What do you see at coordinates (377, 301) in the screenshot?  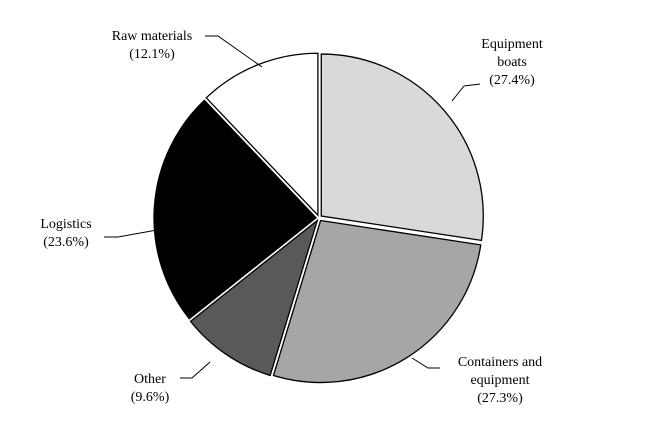 I see `pie-slice-containers-and-equipment` at bounding box center [377, 301].